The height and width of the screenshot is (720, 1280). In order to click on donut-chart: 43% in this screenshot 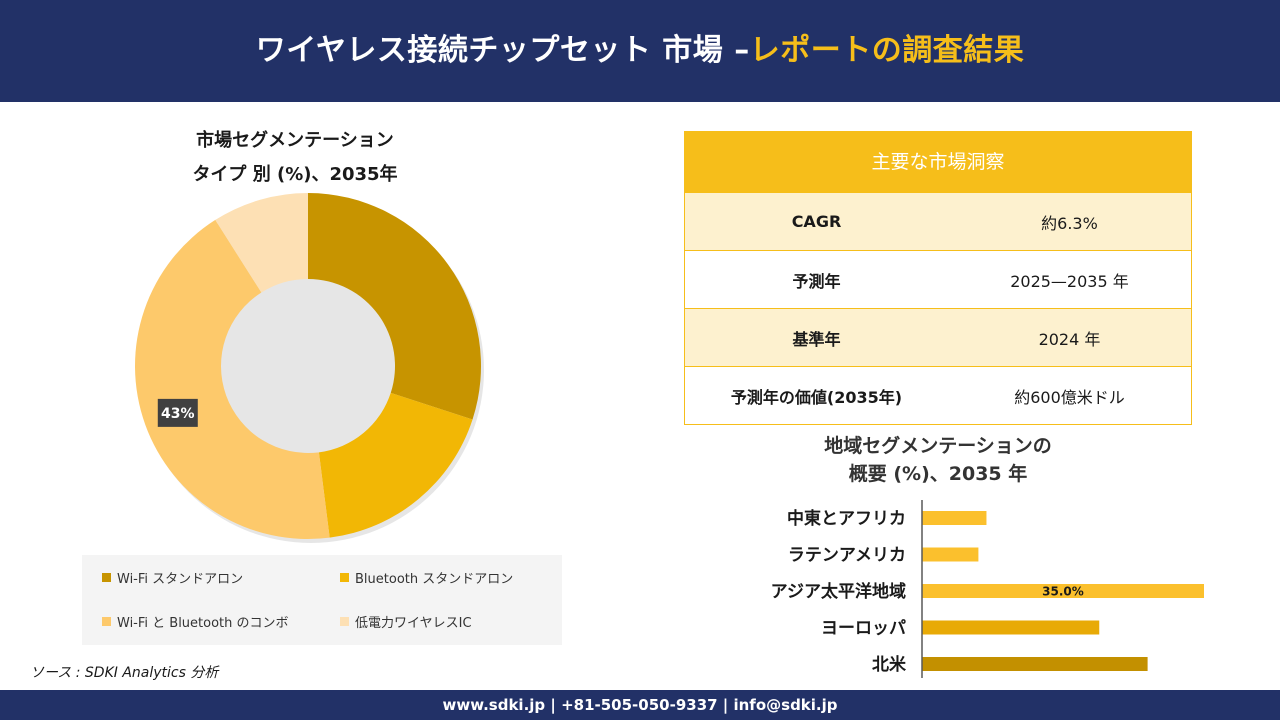, I will do `click(309, 368)`.